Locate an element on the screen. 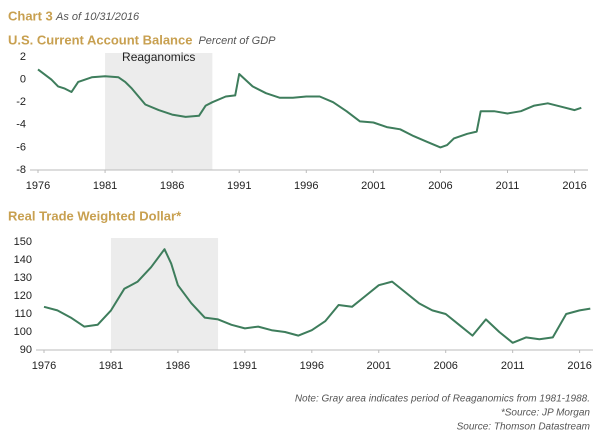 This screenshot has width=600, height=443. y-tick-label: -4 is located at coordinates (21, 125).